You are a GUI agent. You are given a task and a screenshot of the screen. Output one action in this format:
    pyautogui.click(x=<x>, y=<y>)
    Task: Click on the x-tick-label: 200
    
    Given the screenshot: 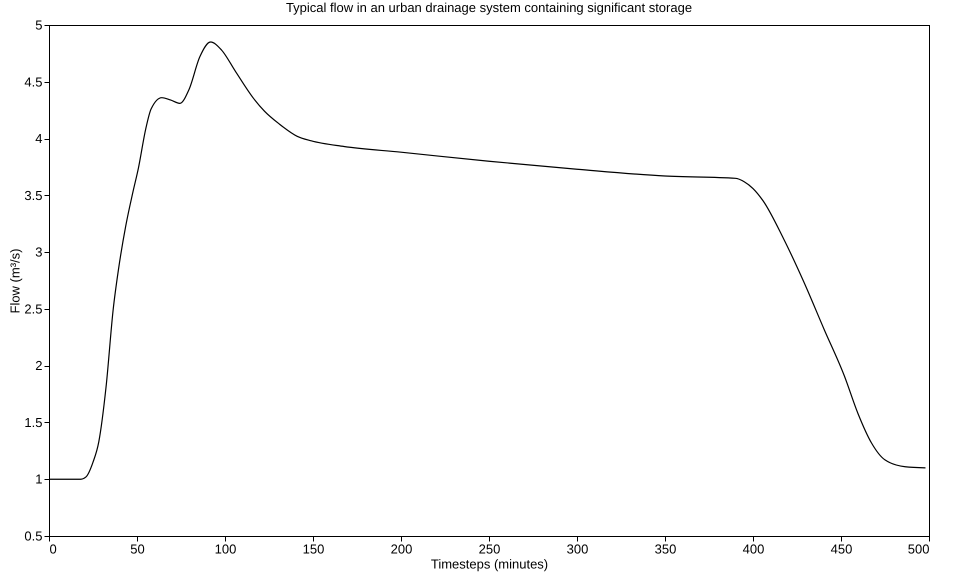 What is the action you would take?
    pyautogui.click(x=401, y=549)
    